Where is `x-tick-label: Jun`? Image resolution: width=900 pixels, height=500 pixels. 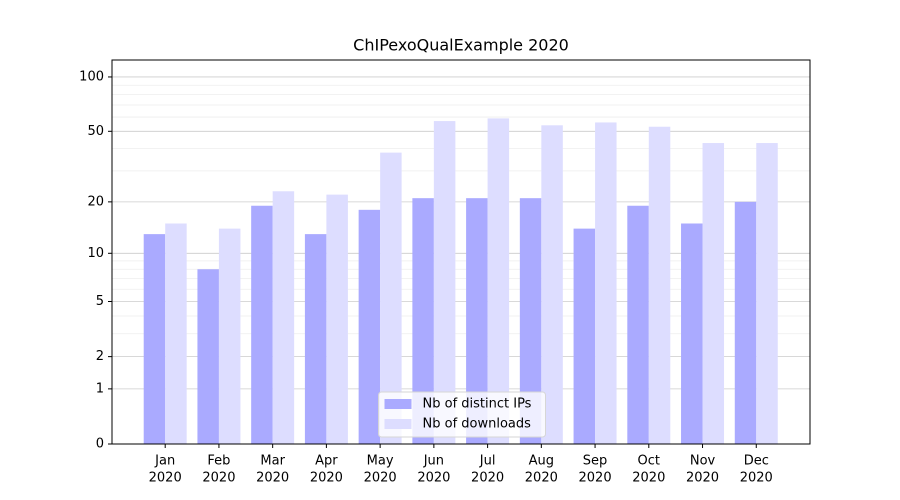 x-tick-label: Jun is located at coordinates (433, 461).